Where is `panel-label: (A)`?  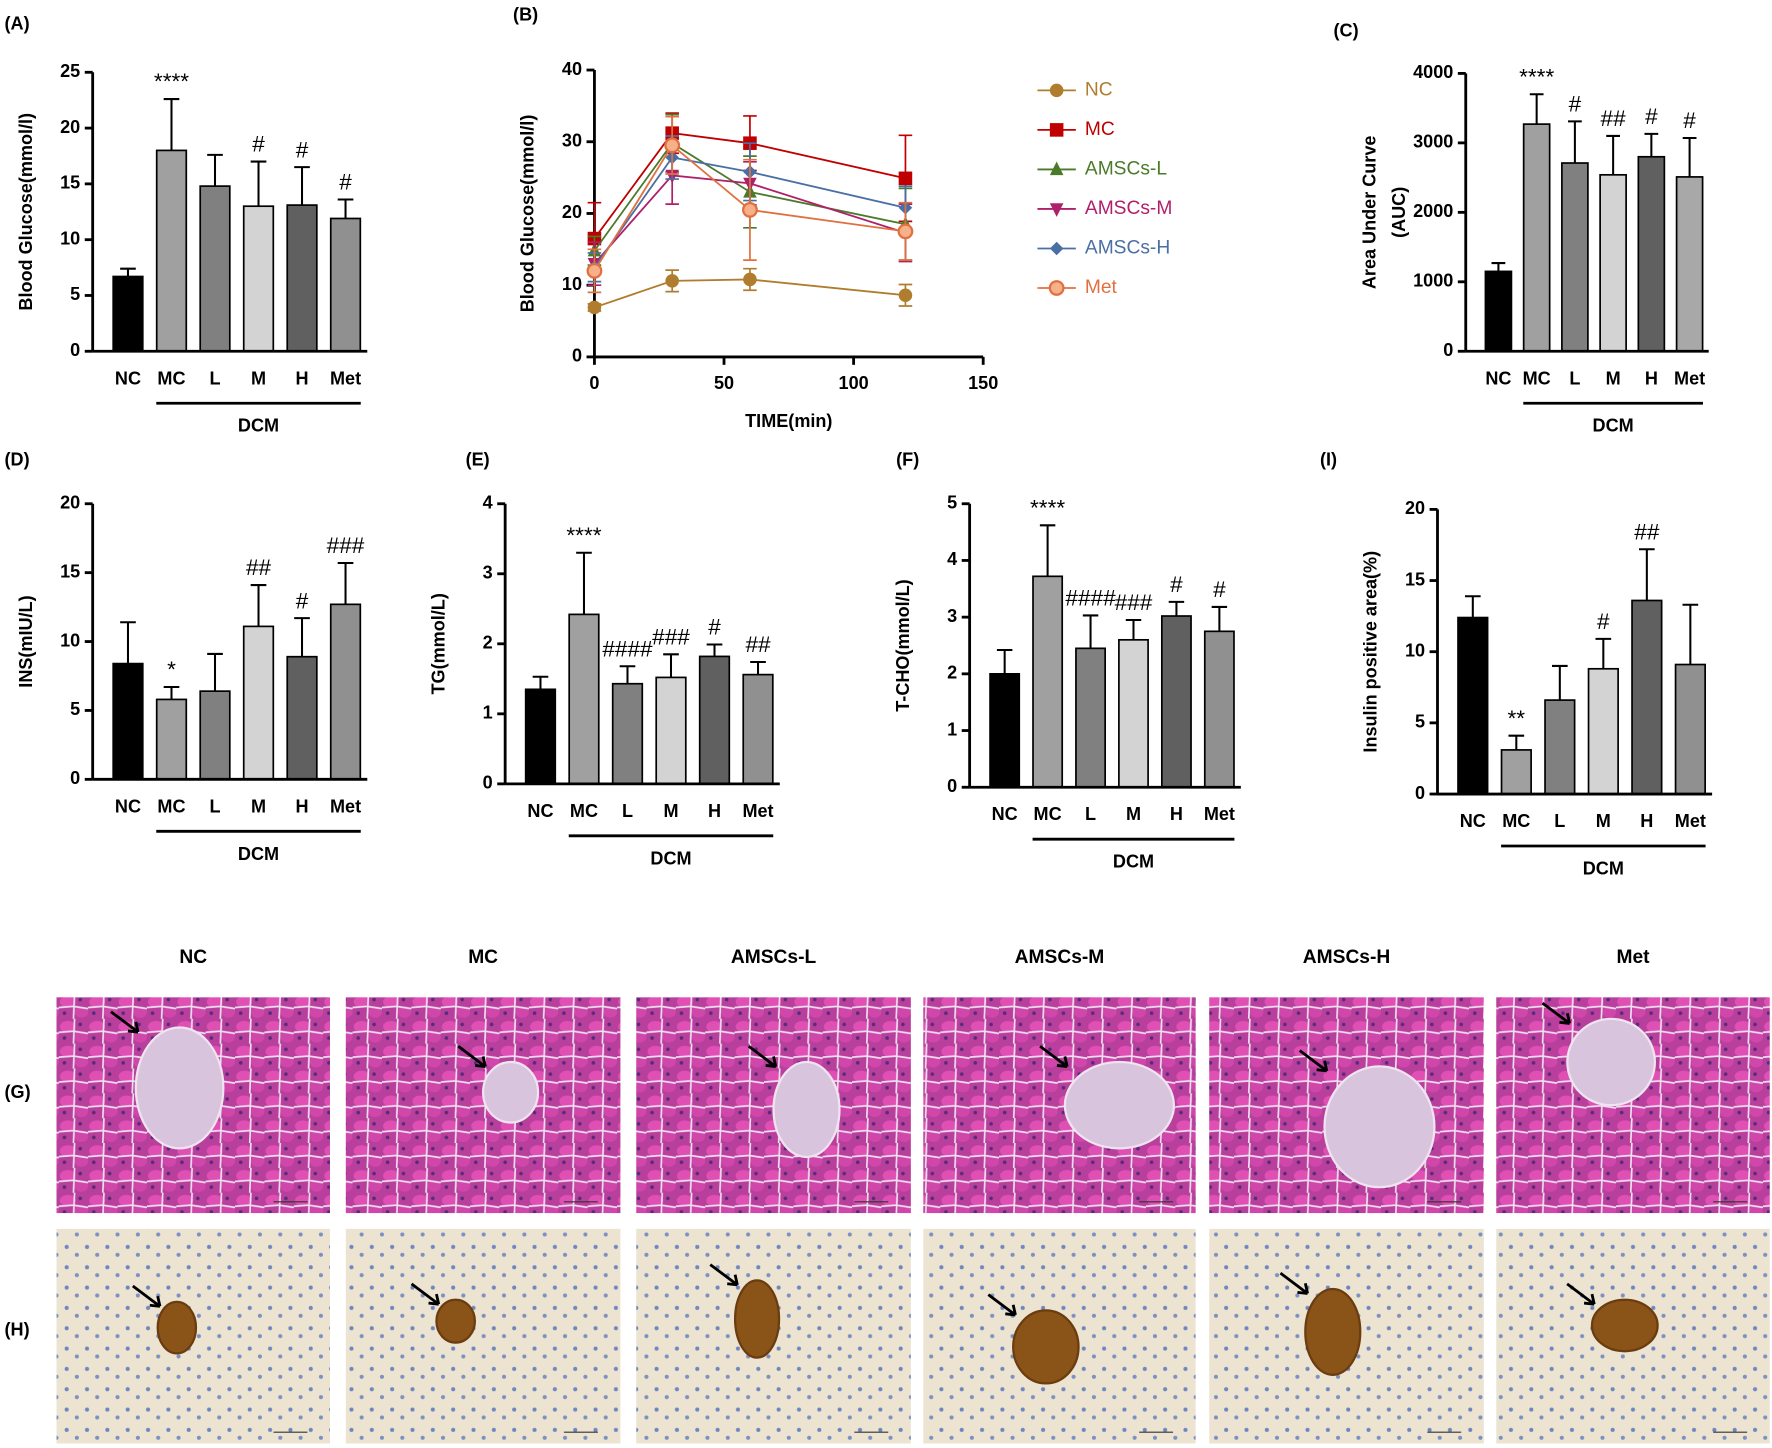
panel-label: (A) is located at coordinates (17, 24).